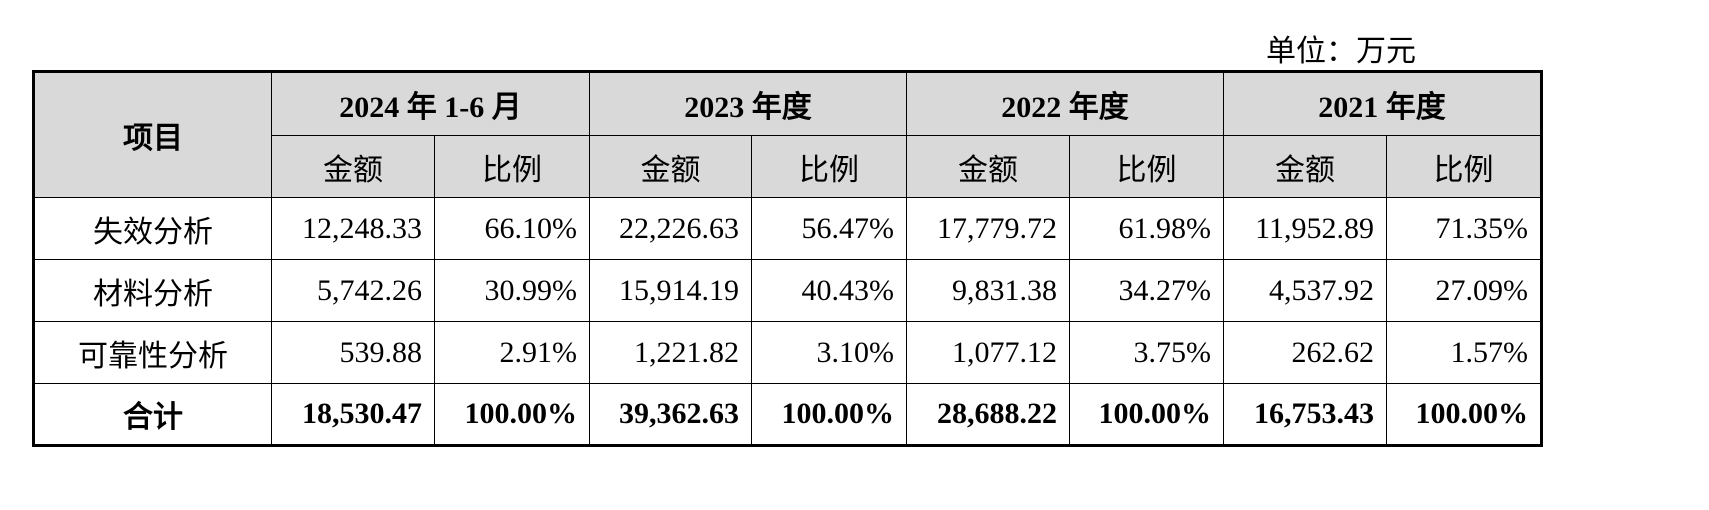  I want to click on period-header: 2022 年度, so click(1065, 103).